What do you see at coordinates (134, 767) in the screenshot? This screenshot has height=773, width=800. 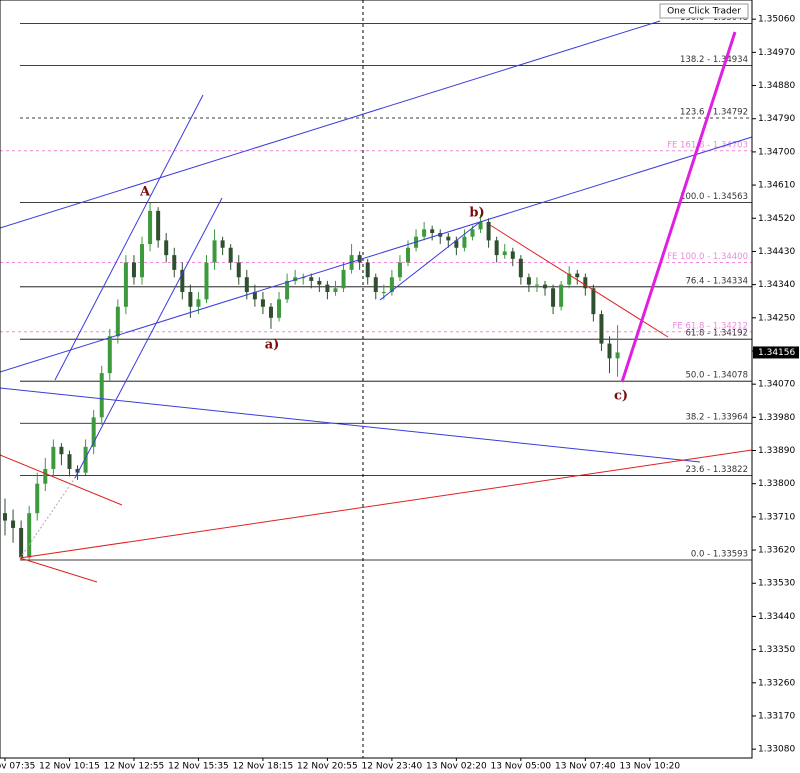 I see `x-tick-label: 12 Nov 12:55` at bounding box center [134, 767].